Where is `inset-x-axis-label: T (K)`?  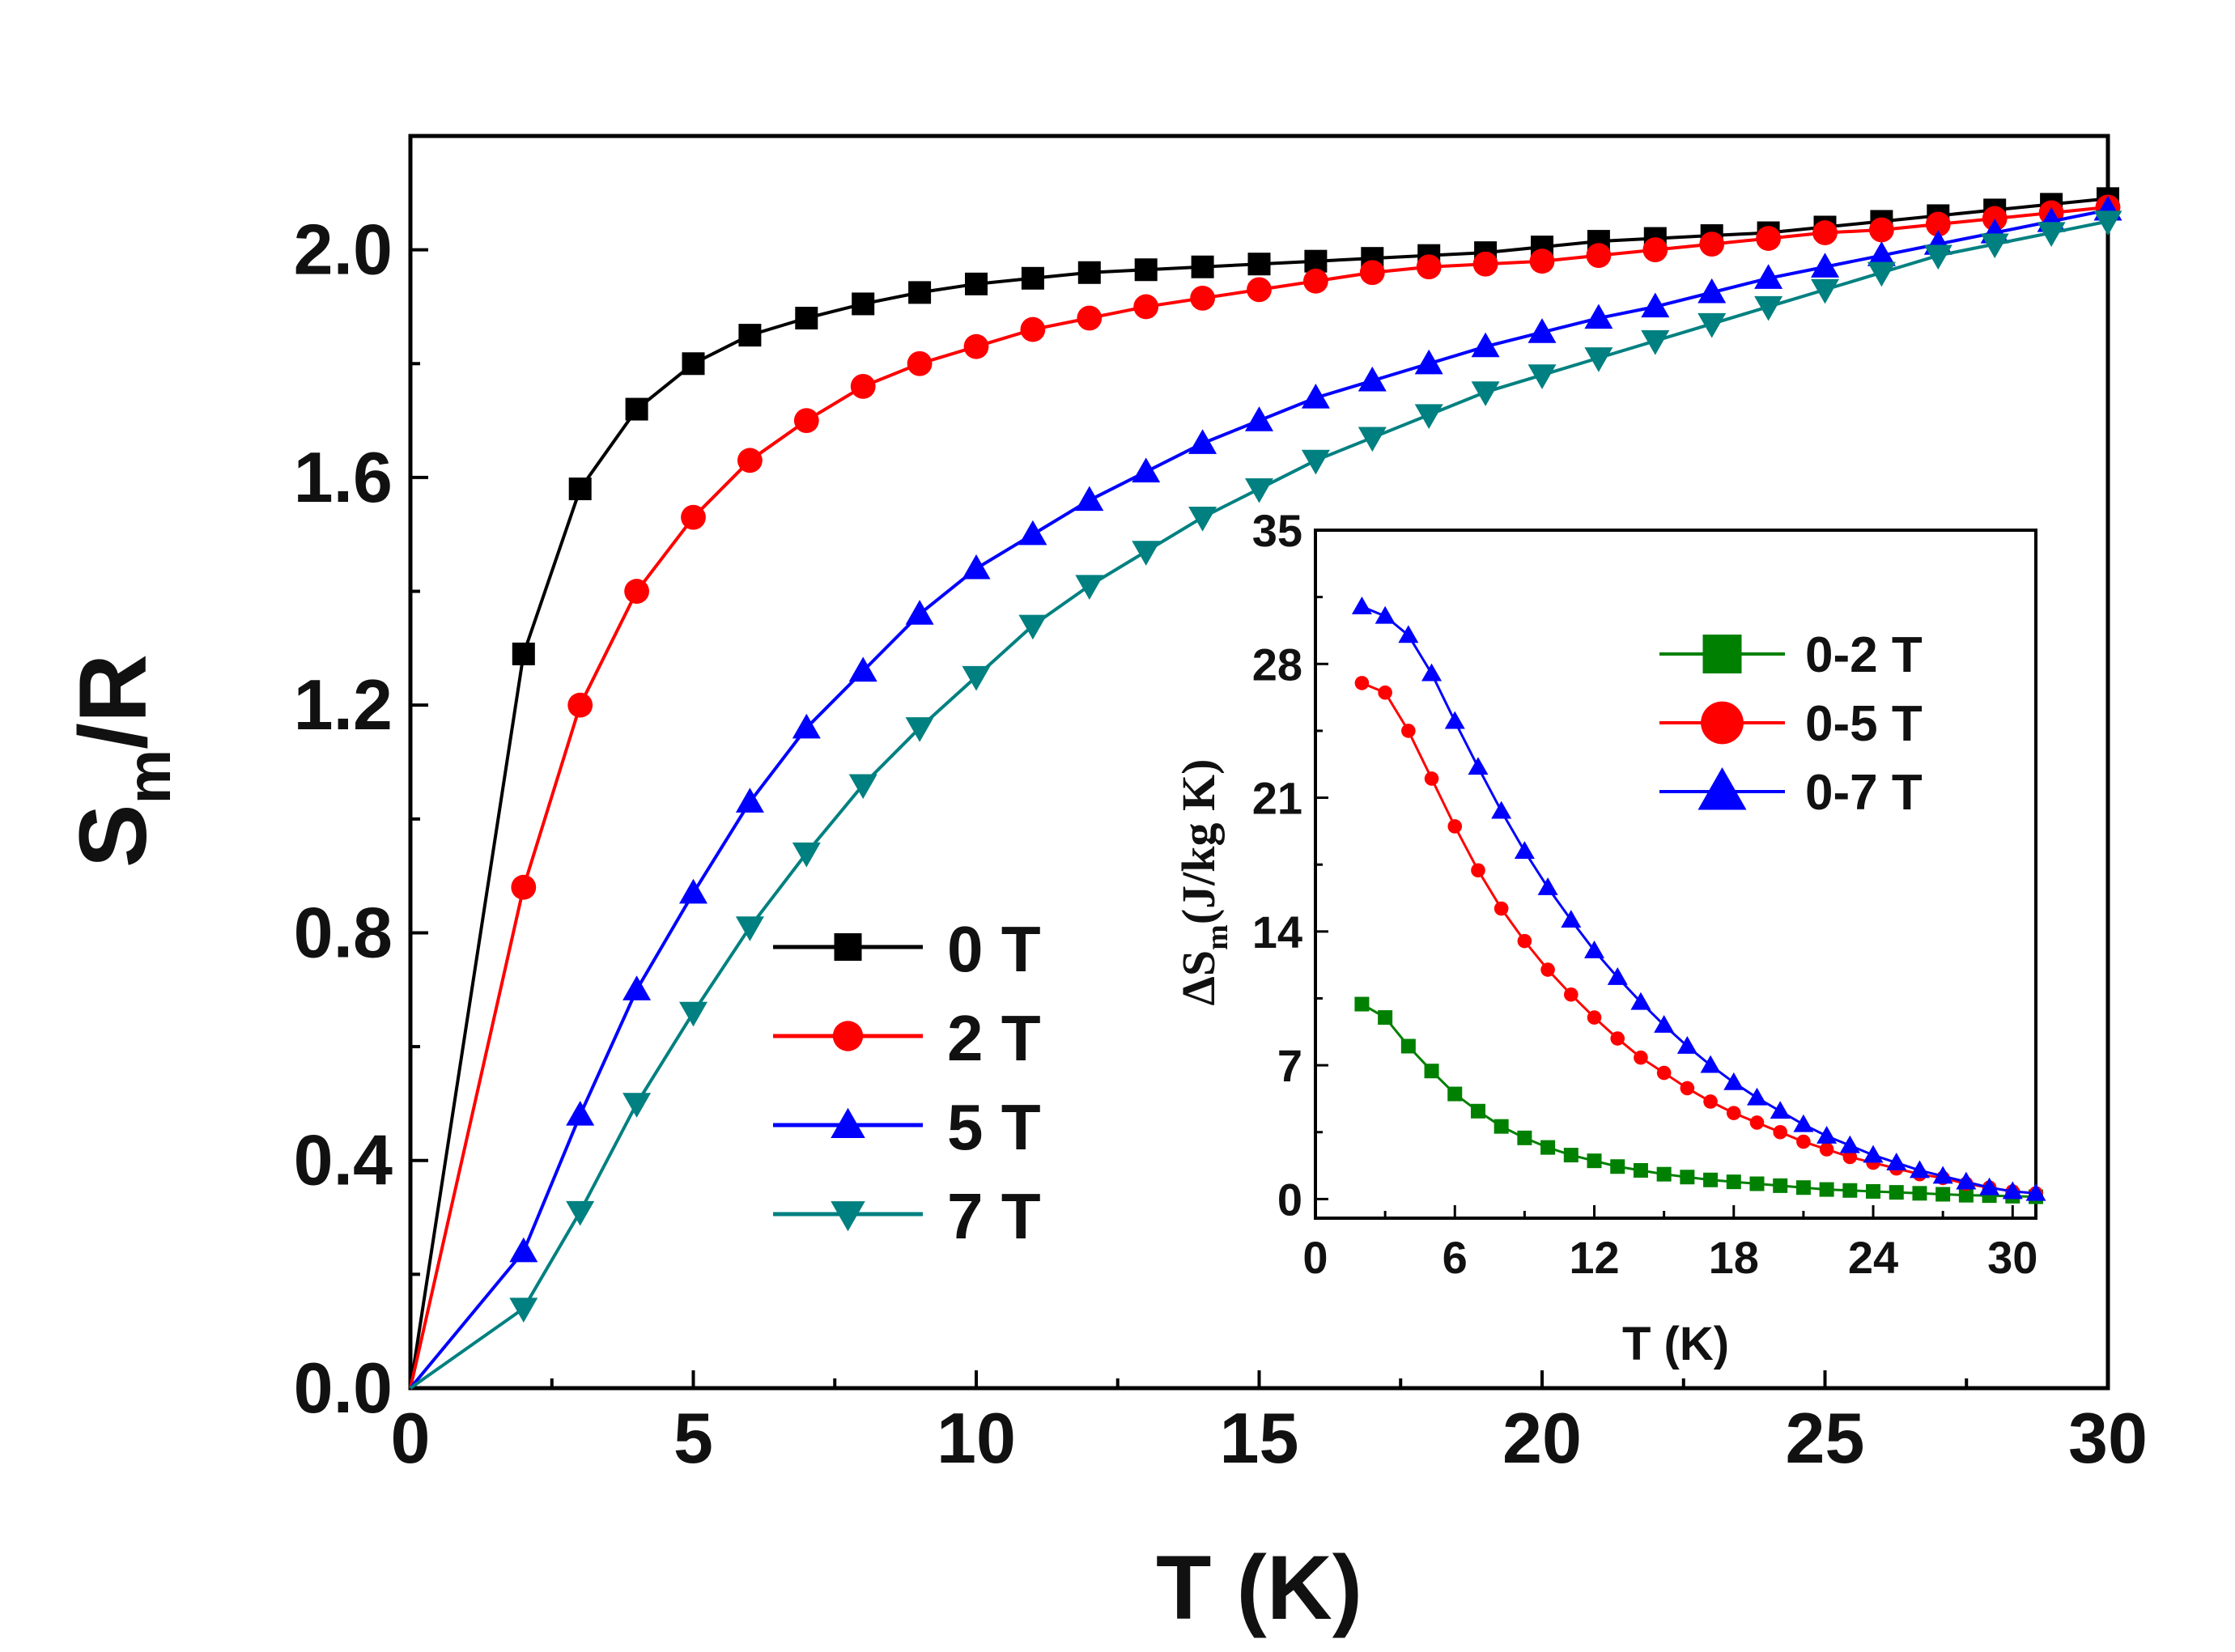 inset-x-axis-label: T (K) is located at coordinates (1675, 1344).